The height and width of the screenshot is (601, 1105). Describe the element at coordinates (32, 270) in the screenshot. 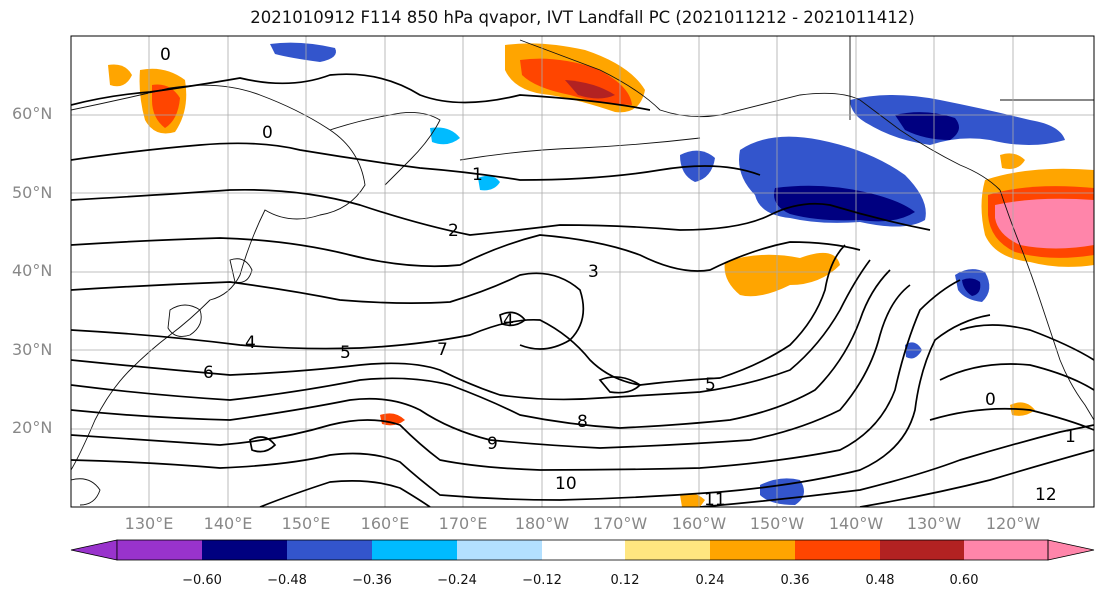

I see `lat-label: 40°N` at that location.